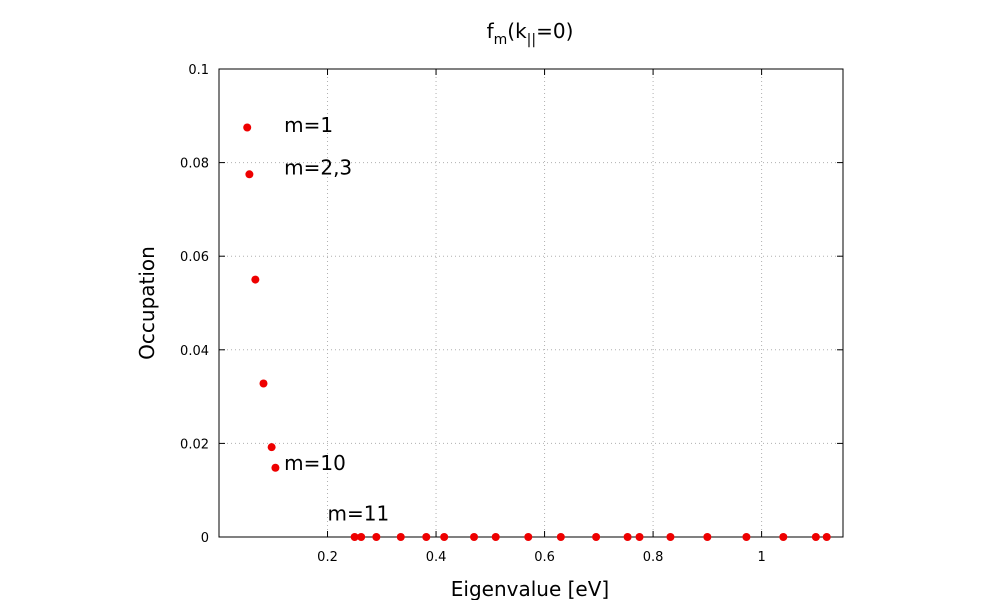 The width and height of the screenshot is (1000, 600). I want to click on annotation-label: m=11, so click(359, 514).